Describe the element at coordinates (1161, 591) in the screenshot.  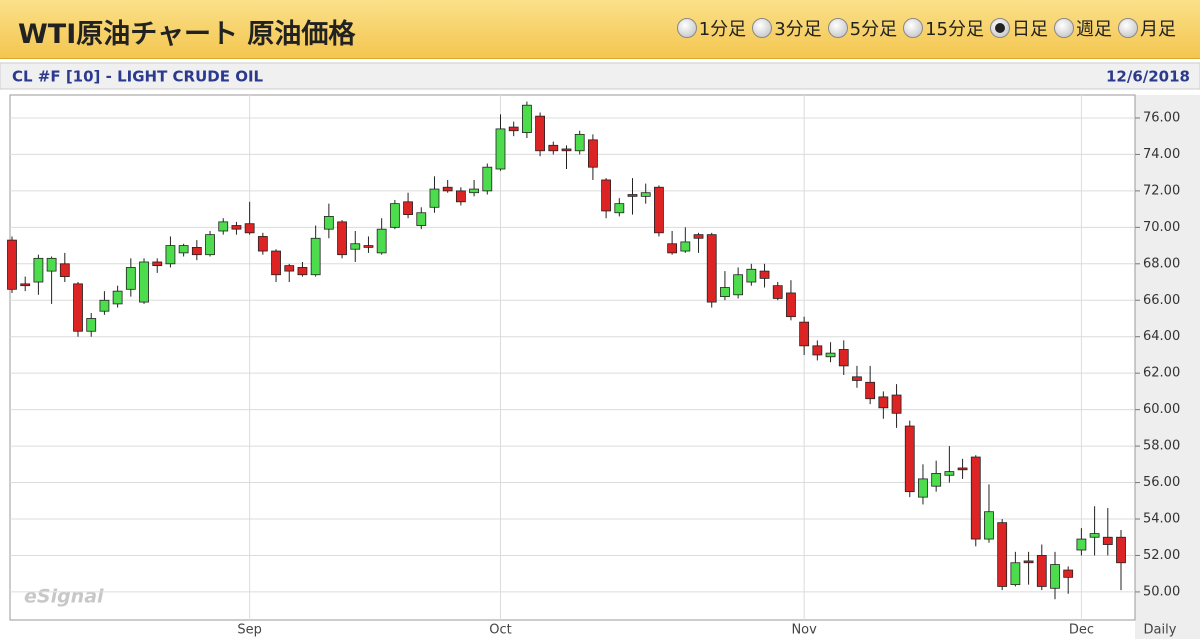
I see `y-tick-label: 50.00` at that location.